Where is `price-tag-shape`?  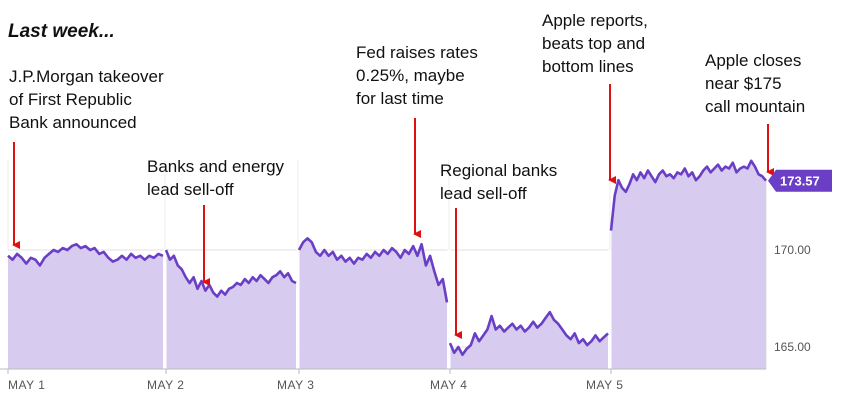 price-tag-shape is located at coordinates (800, 180).